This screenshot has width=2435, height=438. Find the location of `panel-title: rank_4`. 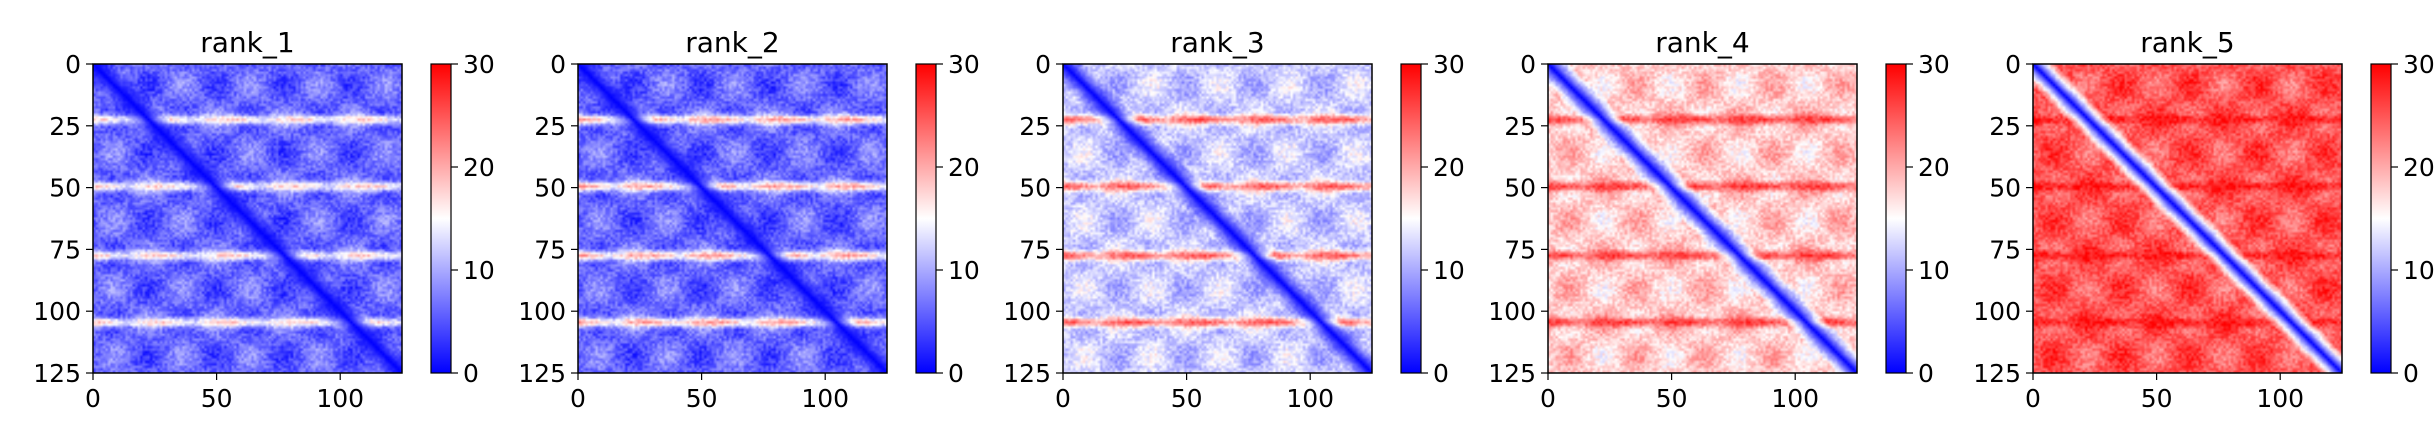

panel-title: rank_4 is located at coordinates (1702, 42).